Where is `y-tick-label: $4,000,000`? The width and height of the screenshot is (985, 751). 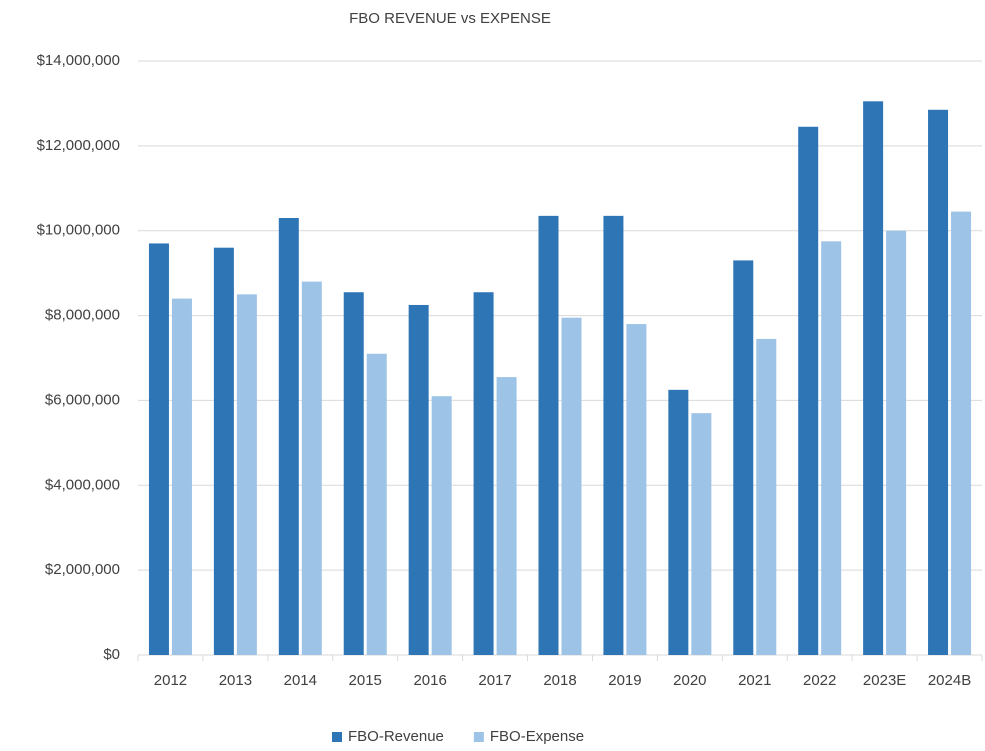 y-tick-label: $4,000,000 is located at coordinates (82, 484).